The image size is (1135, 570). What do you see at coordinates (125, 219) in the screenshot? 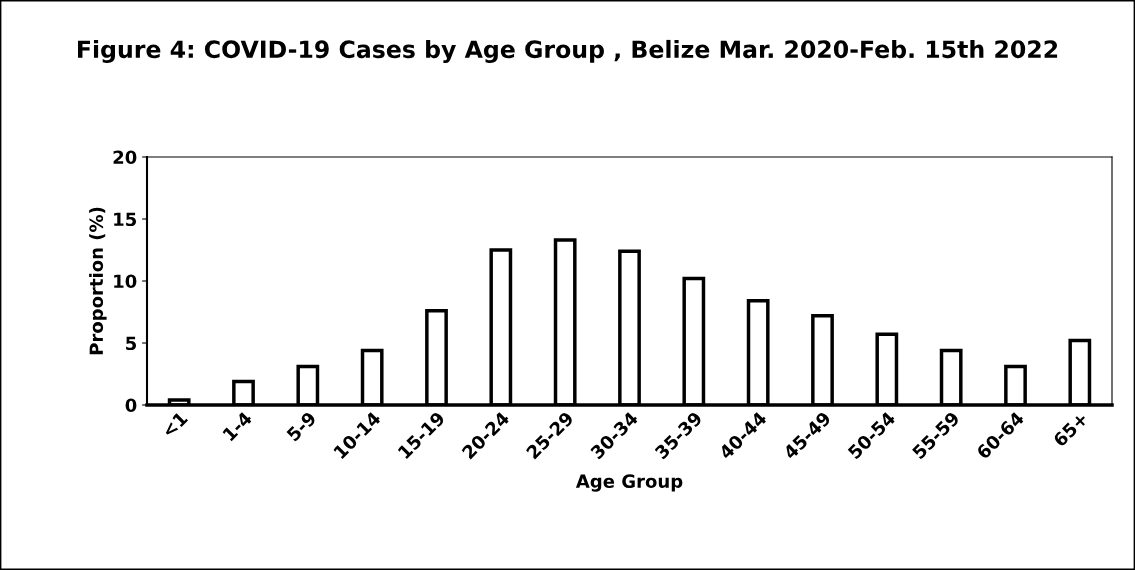
I see `y-tick-label: 15` at bounding box center [125, 219].